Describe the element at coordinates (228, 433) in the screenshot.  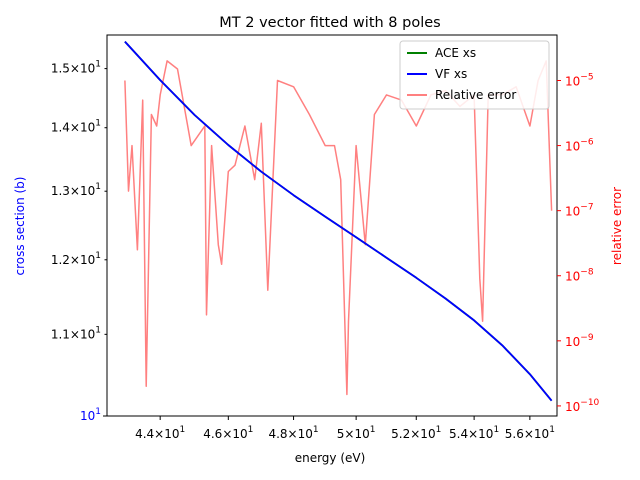
I see `x-tick-label: 4.6×101` at that location.